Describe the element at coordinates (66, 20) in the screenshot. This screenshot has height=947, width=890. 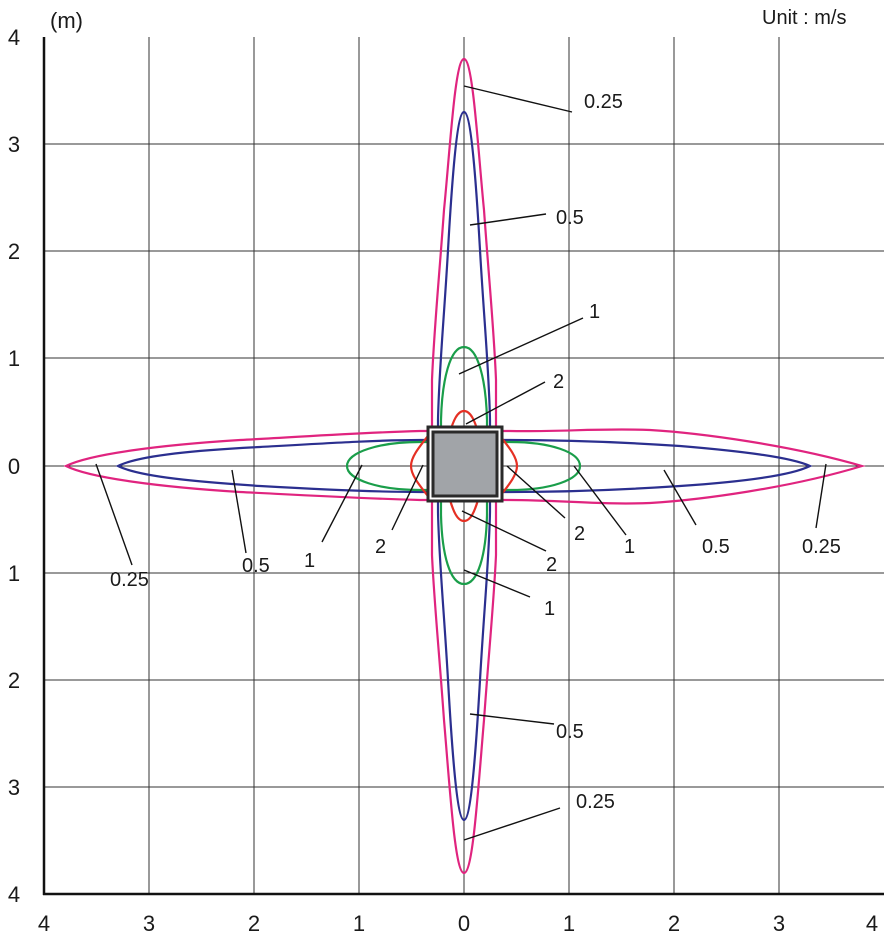
I see `unit-axis-label: (m)` at that location.